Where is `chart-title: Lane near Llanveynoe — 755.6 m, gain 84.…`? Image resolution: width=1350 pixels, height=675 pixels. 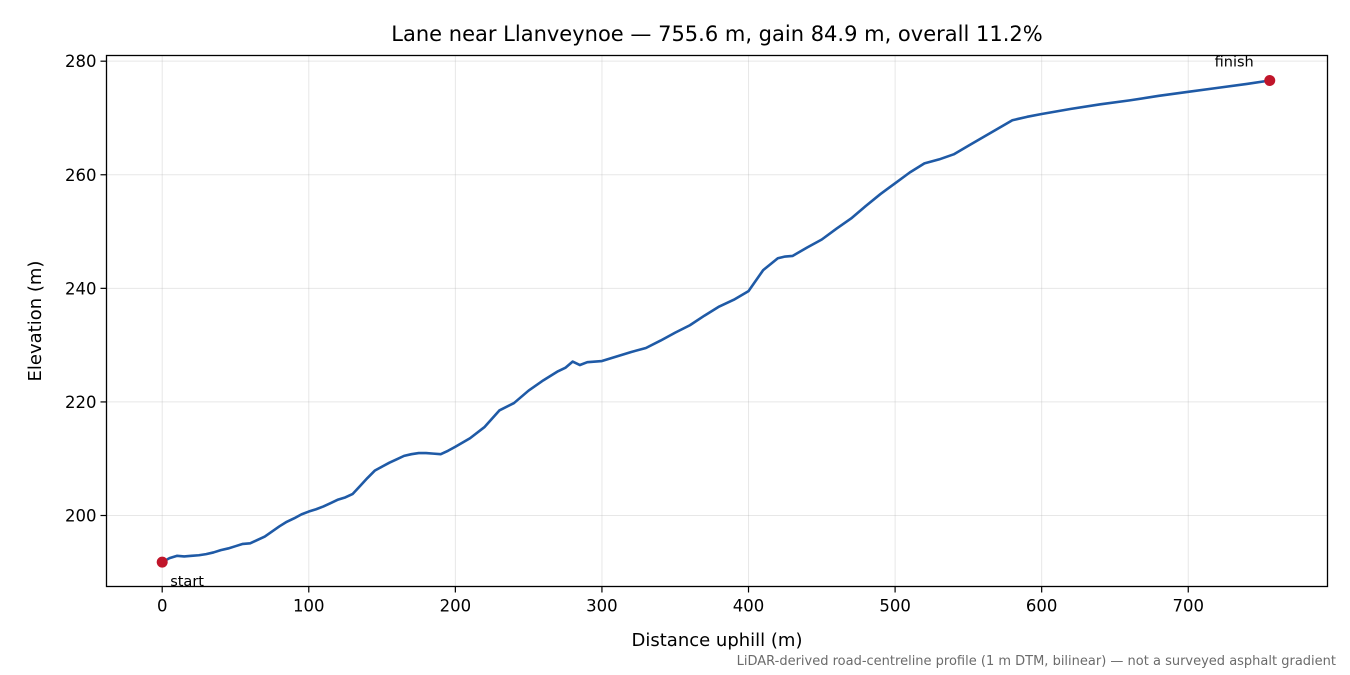
chart-title: Lane near Llanveynoe — 755.6 m, gain 84.… is located at coordinates (716, 34).